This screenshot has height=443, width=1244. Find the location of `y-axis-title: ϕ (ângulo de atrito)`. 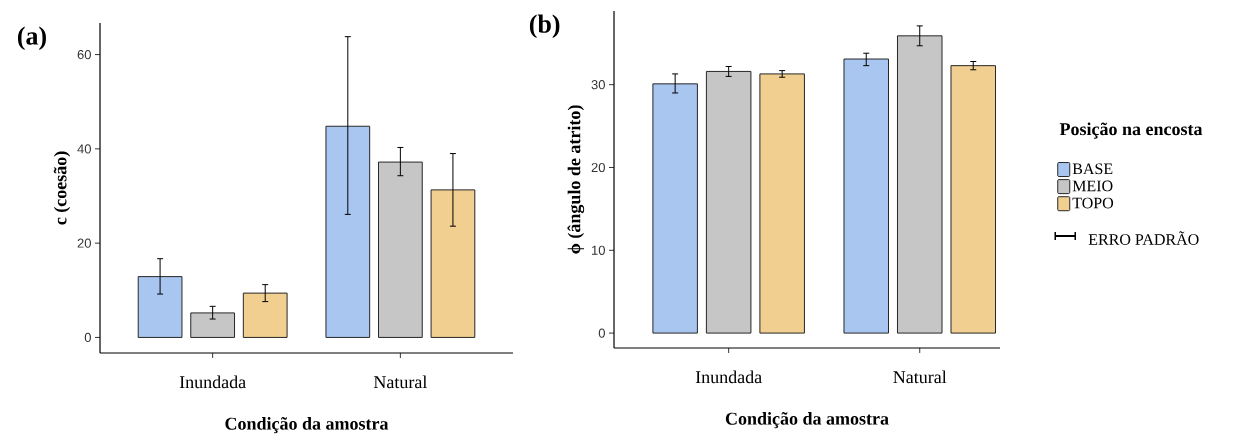

y-axis-title: ϕ (ângulo de atrito) is located at coordinates (576, 179).